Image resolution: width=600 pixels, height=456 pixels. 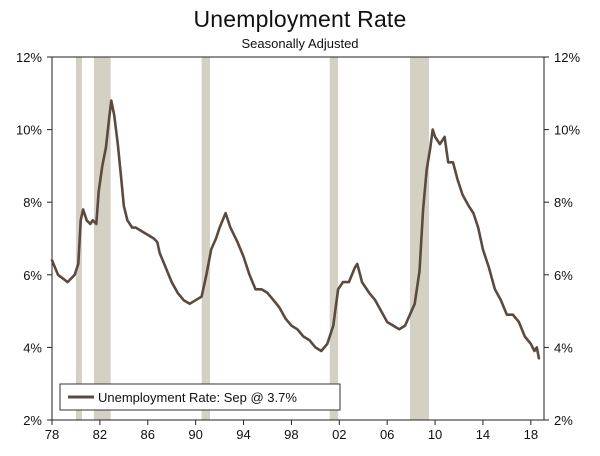 What do you see at coordinates (32, 347) in the screenshot?
I see `y-tick-label-left: 4%` at bounding box center [32, 347].